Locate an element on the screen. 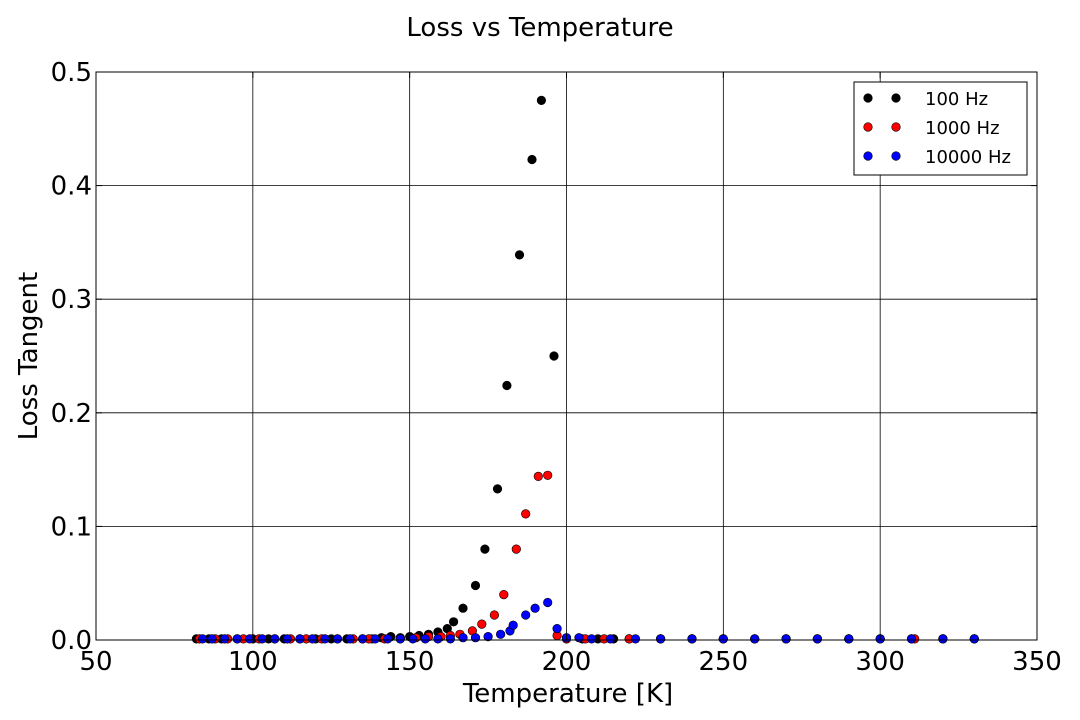 This screenshot has width=1080, height=720. x-tick-label: 250 is located at coordinates (724, 662).